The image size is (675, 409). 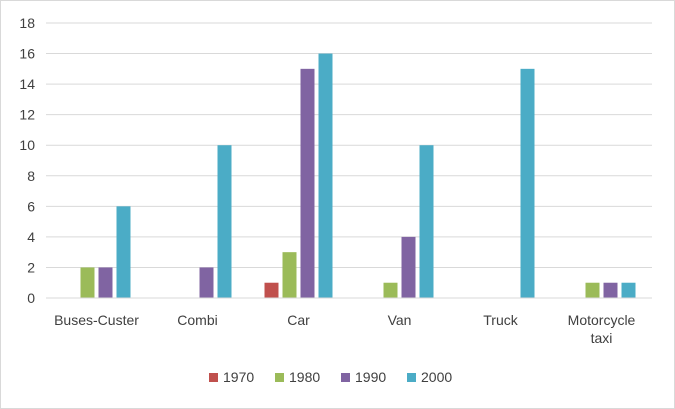 I want to click on x-category-label: Buses-Custer, so click(x=96, y=320).